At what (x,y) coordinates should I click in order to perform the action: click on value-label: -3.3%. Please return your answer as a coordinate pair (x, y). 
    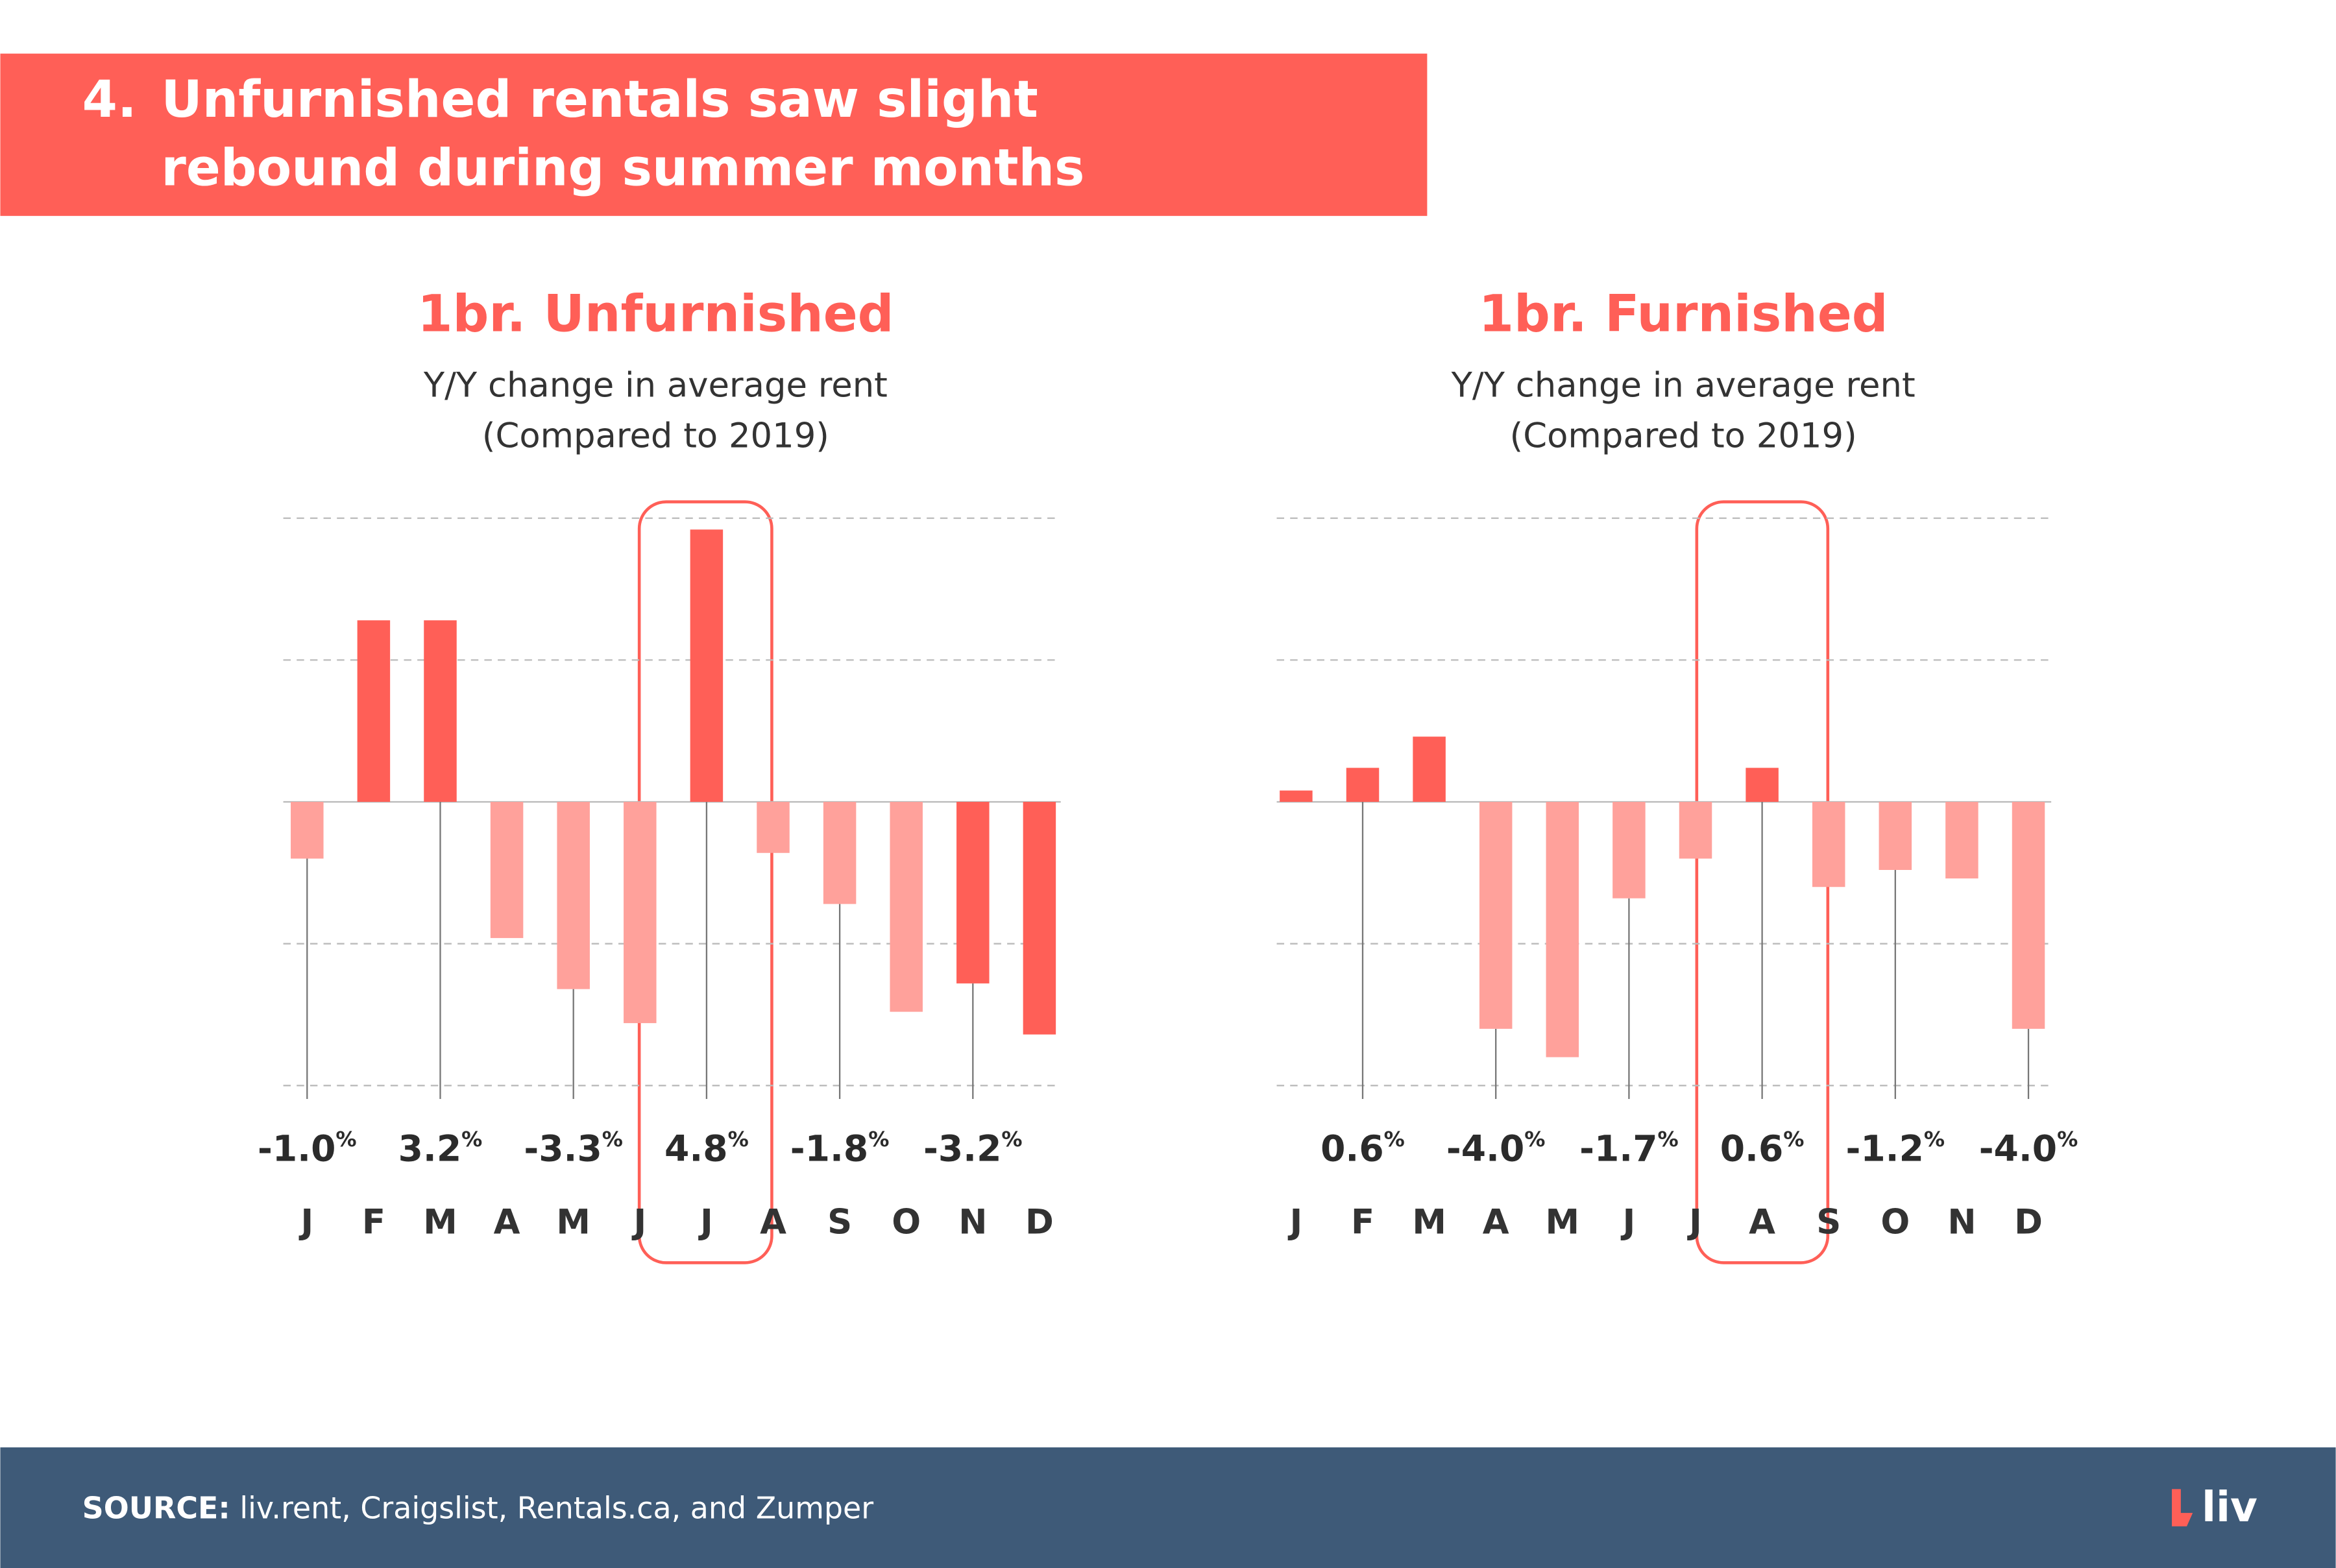
    Looking at the image, I should click on (573, 1148).